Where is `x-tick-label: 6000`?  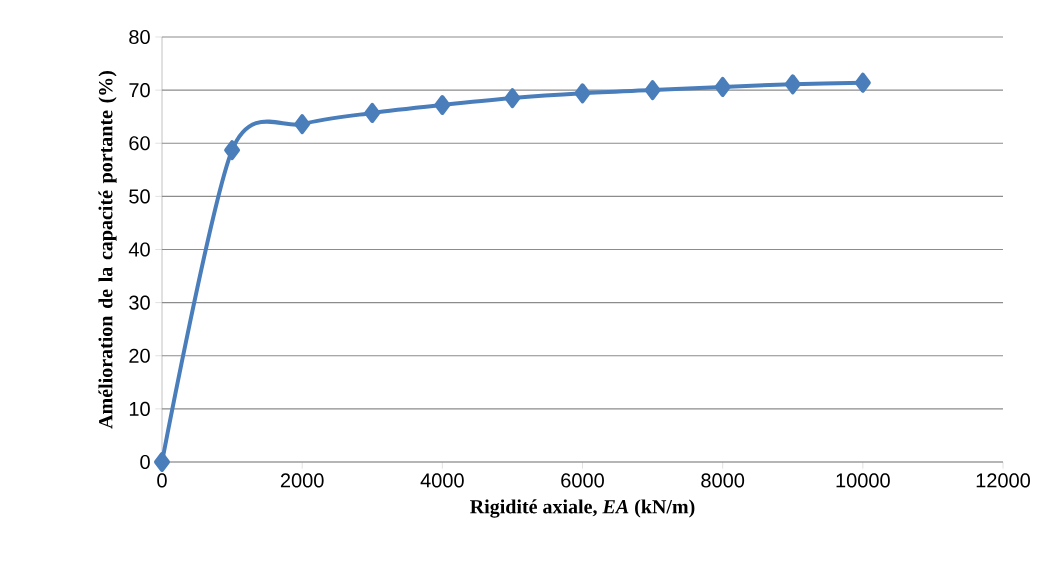
x-tick-label: 6000 is located at coordinates (582, 480).